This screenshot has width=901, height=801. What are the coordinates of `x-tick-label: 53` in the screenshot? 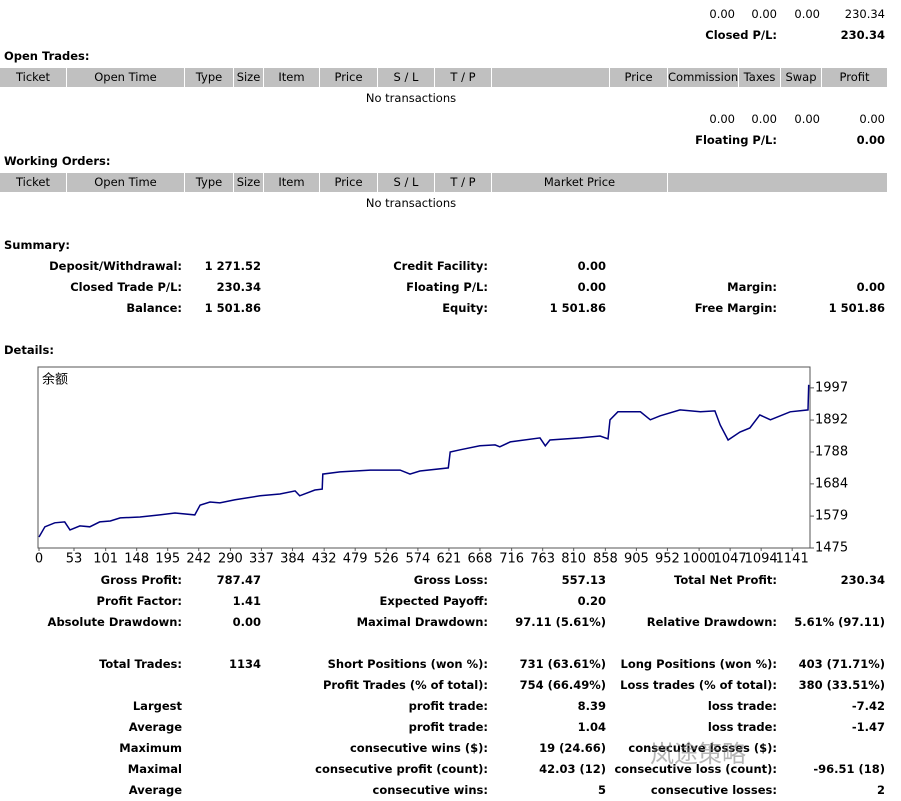 It's located at (74, 559).